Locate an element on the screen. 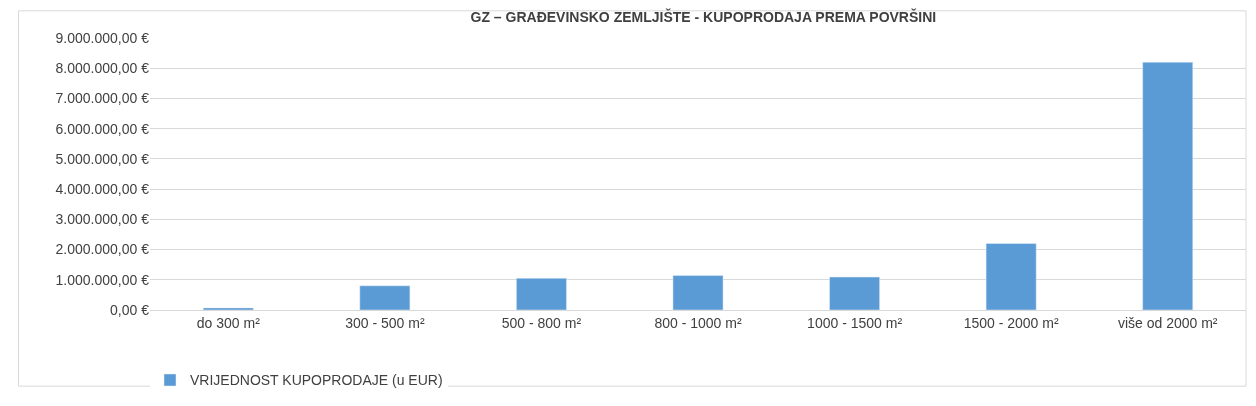  x-tick-label: do 300 m² is located at coordinates (228, 322).